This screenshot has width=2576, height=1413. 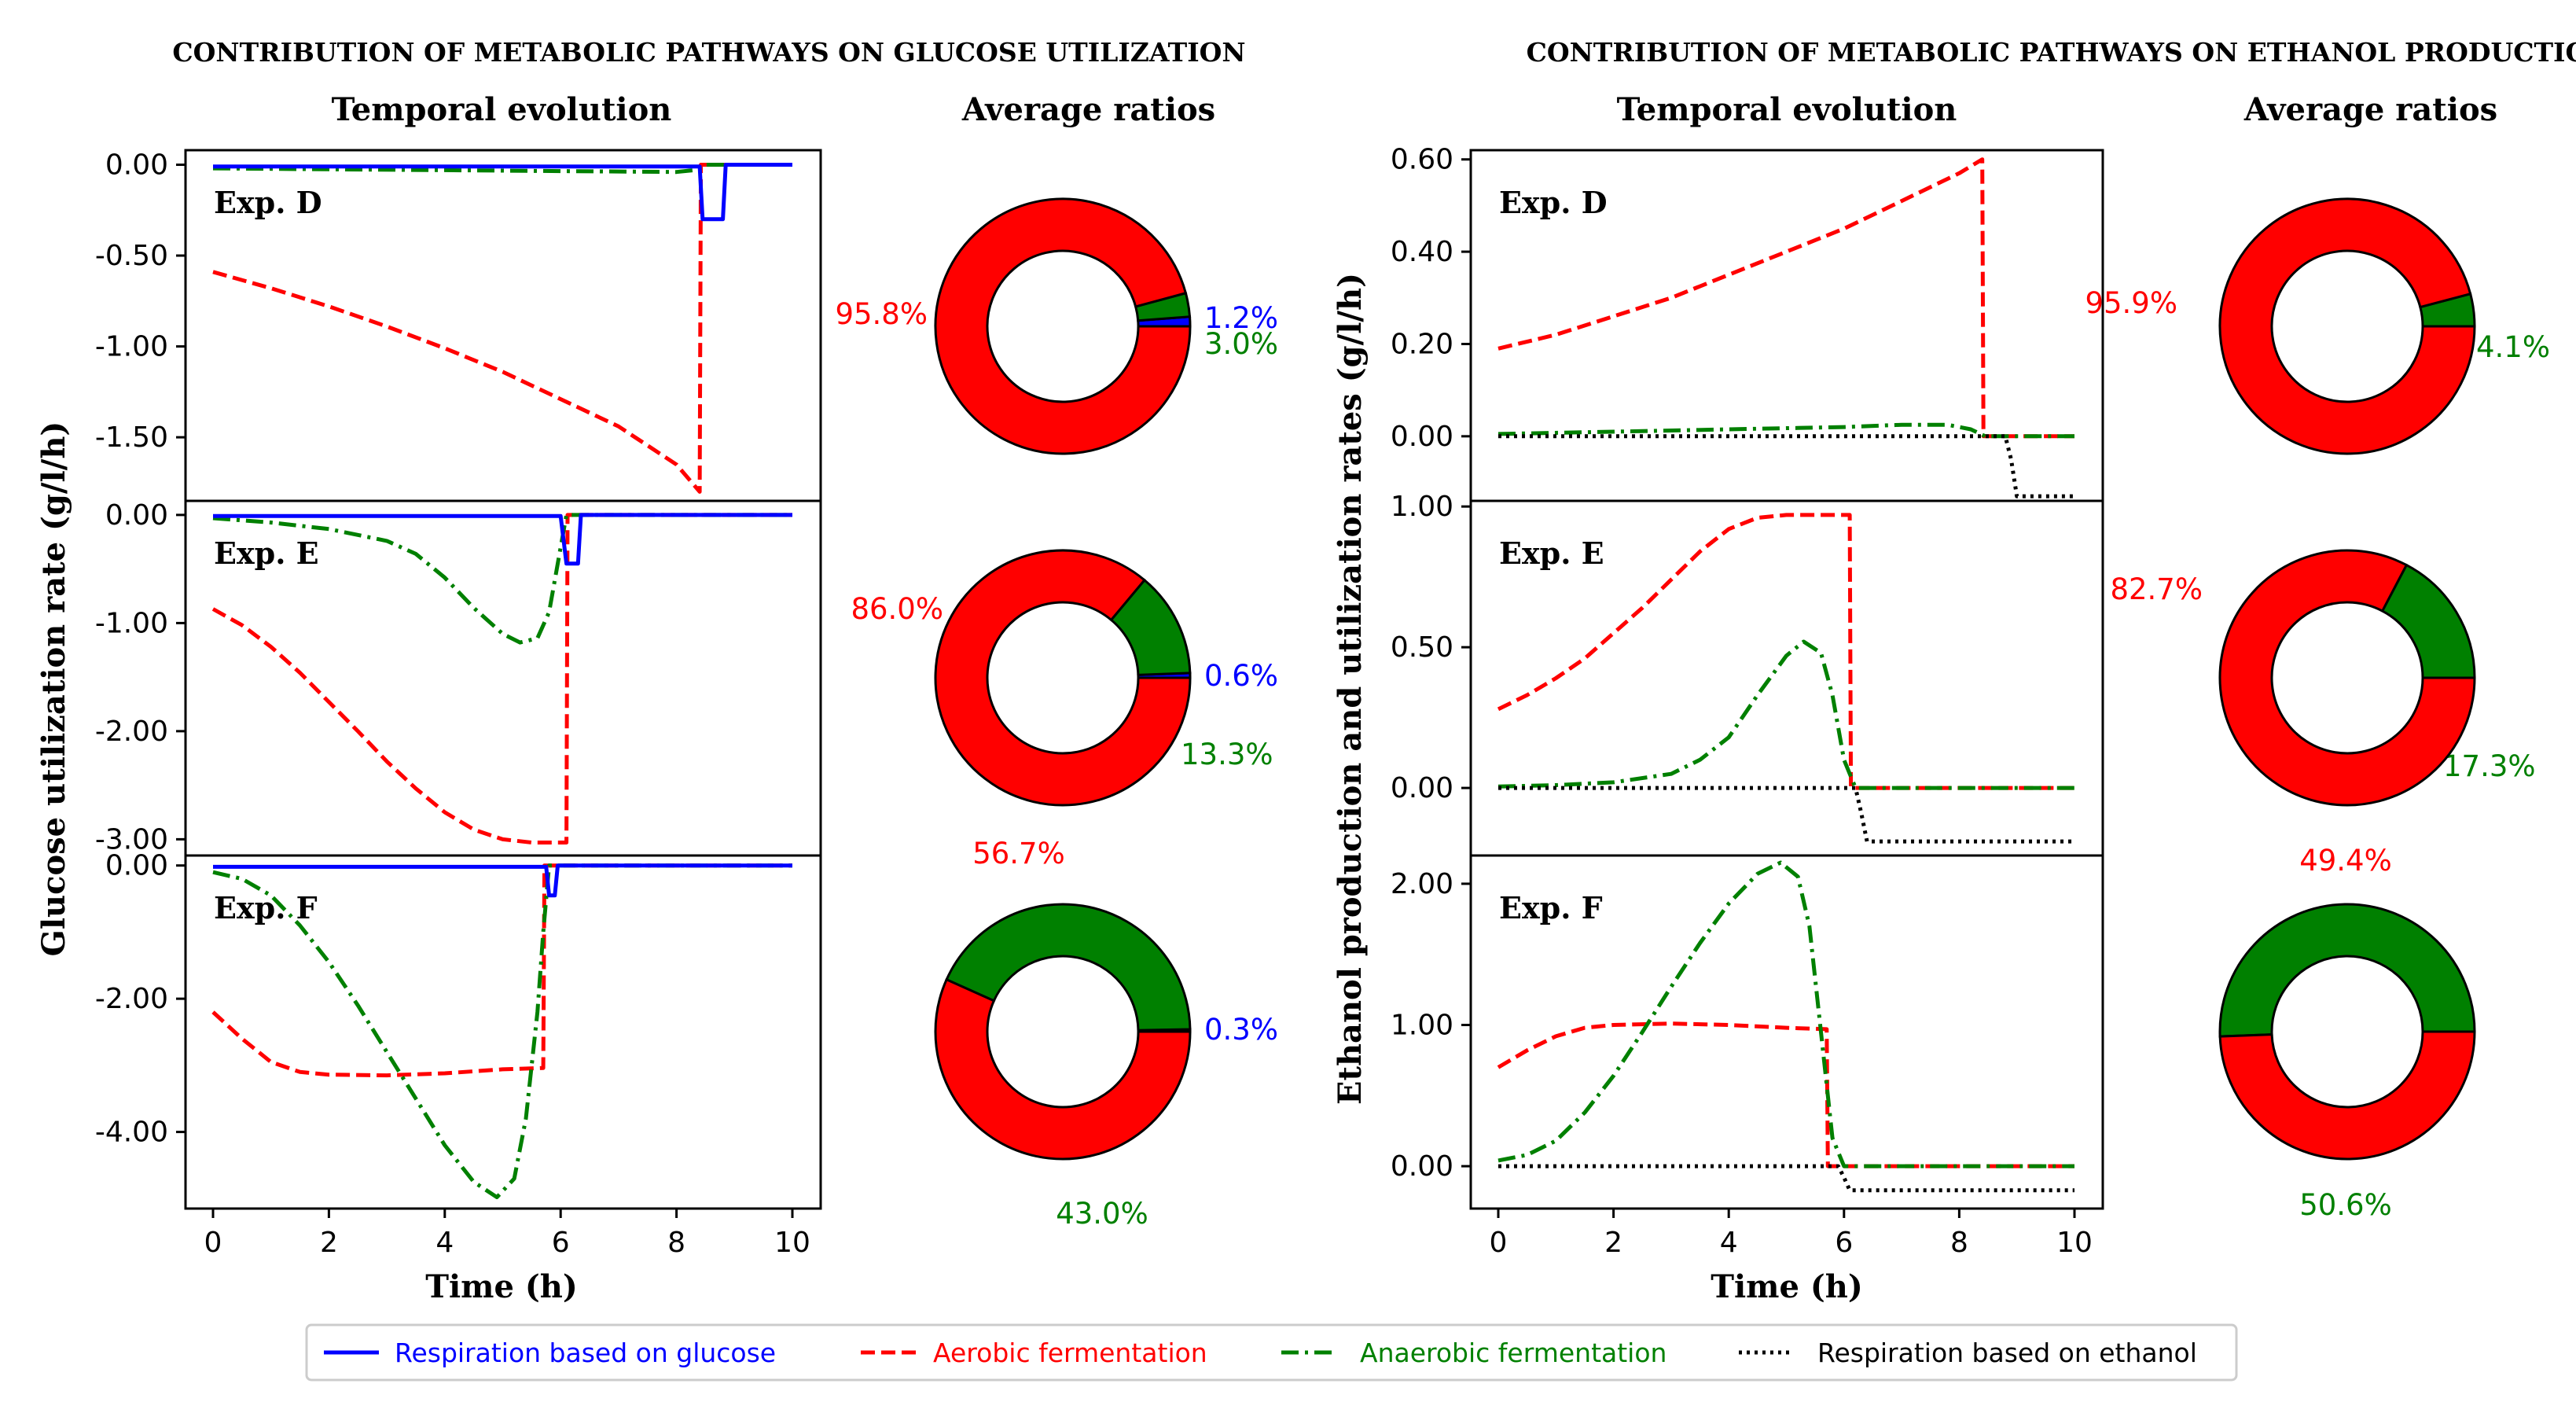 What do you see at coordinates (1241, 676) in the screenshot?
I see `donut-label: 0.6%` at bounding box center [1241, 676].